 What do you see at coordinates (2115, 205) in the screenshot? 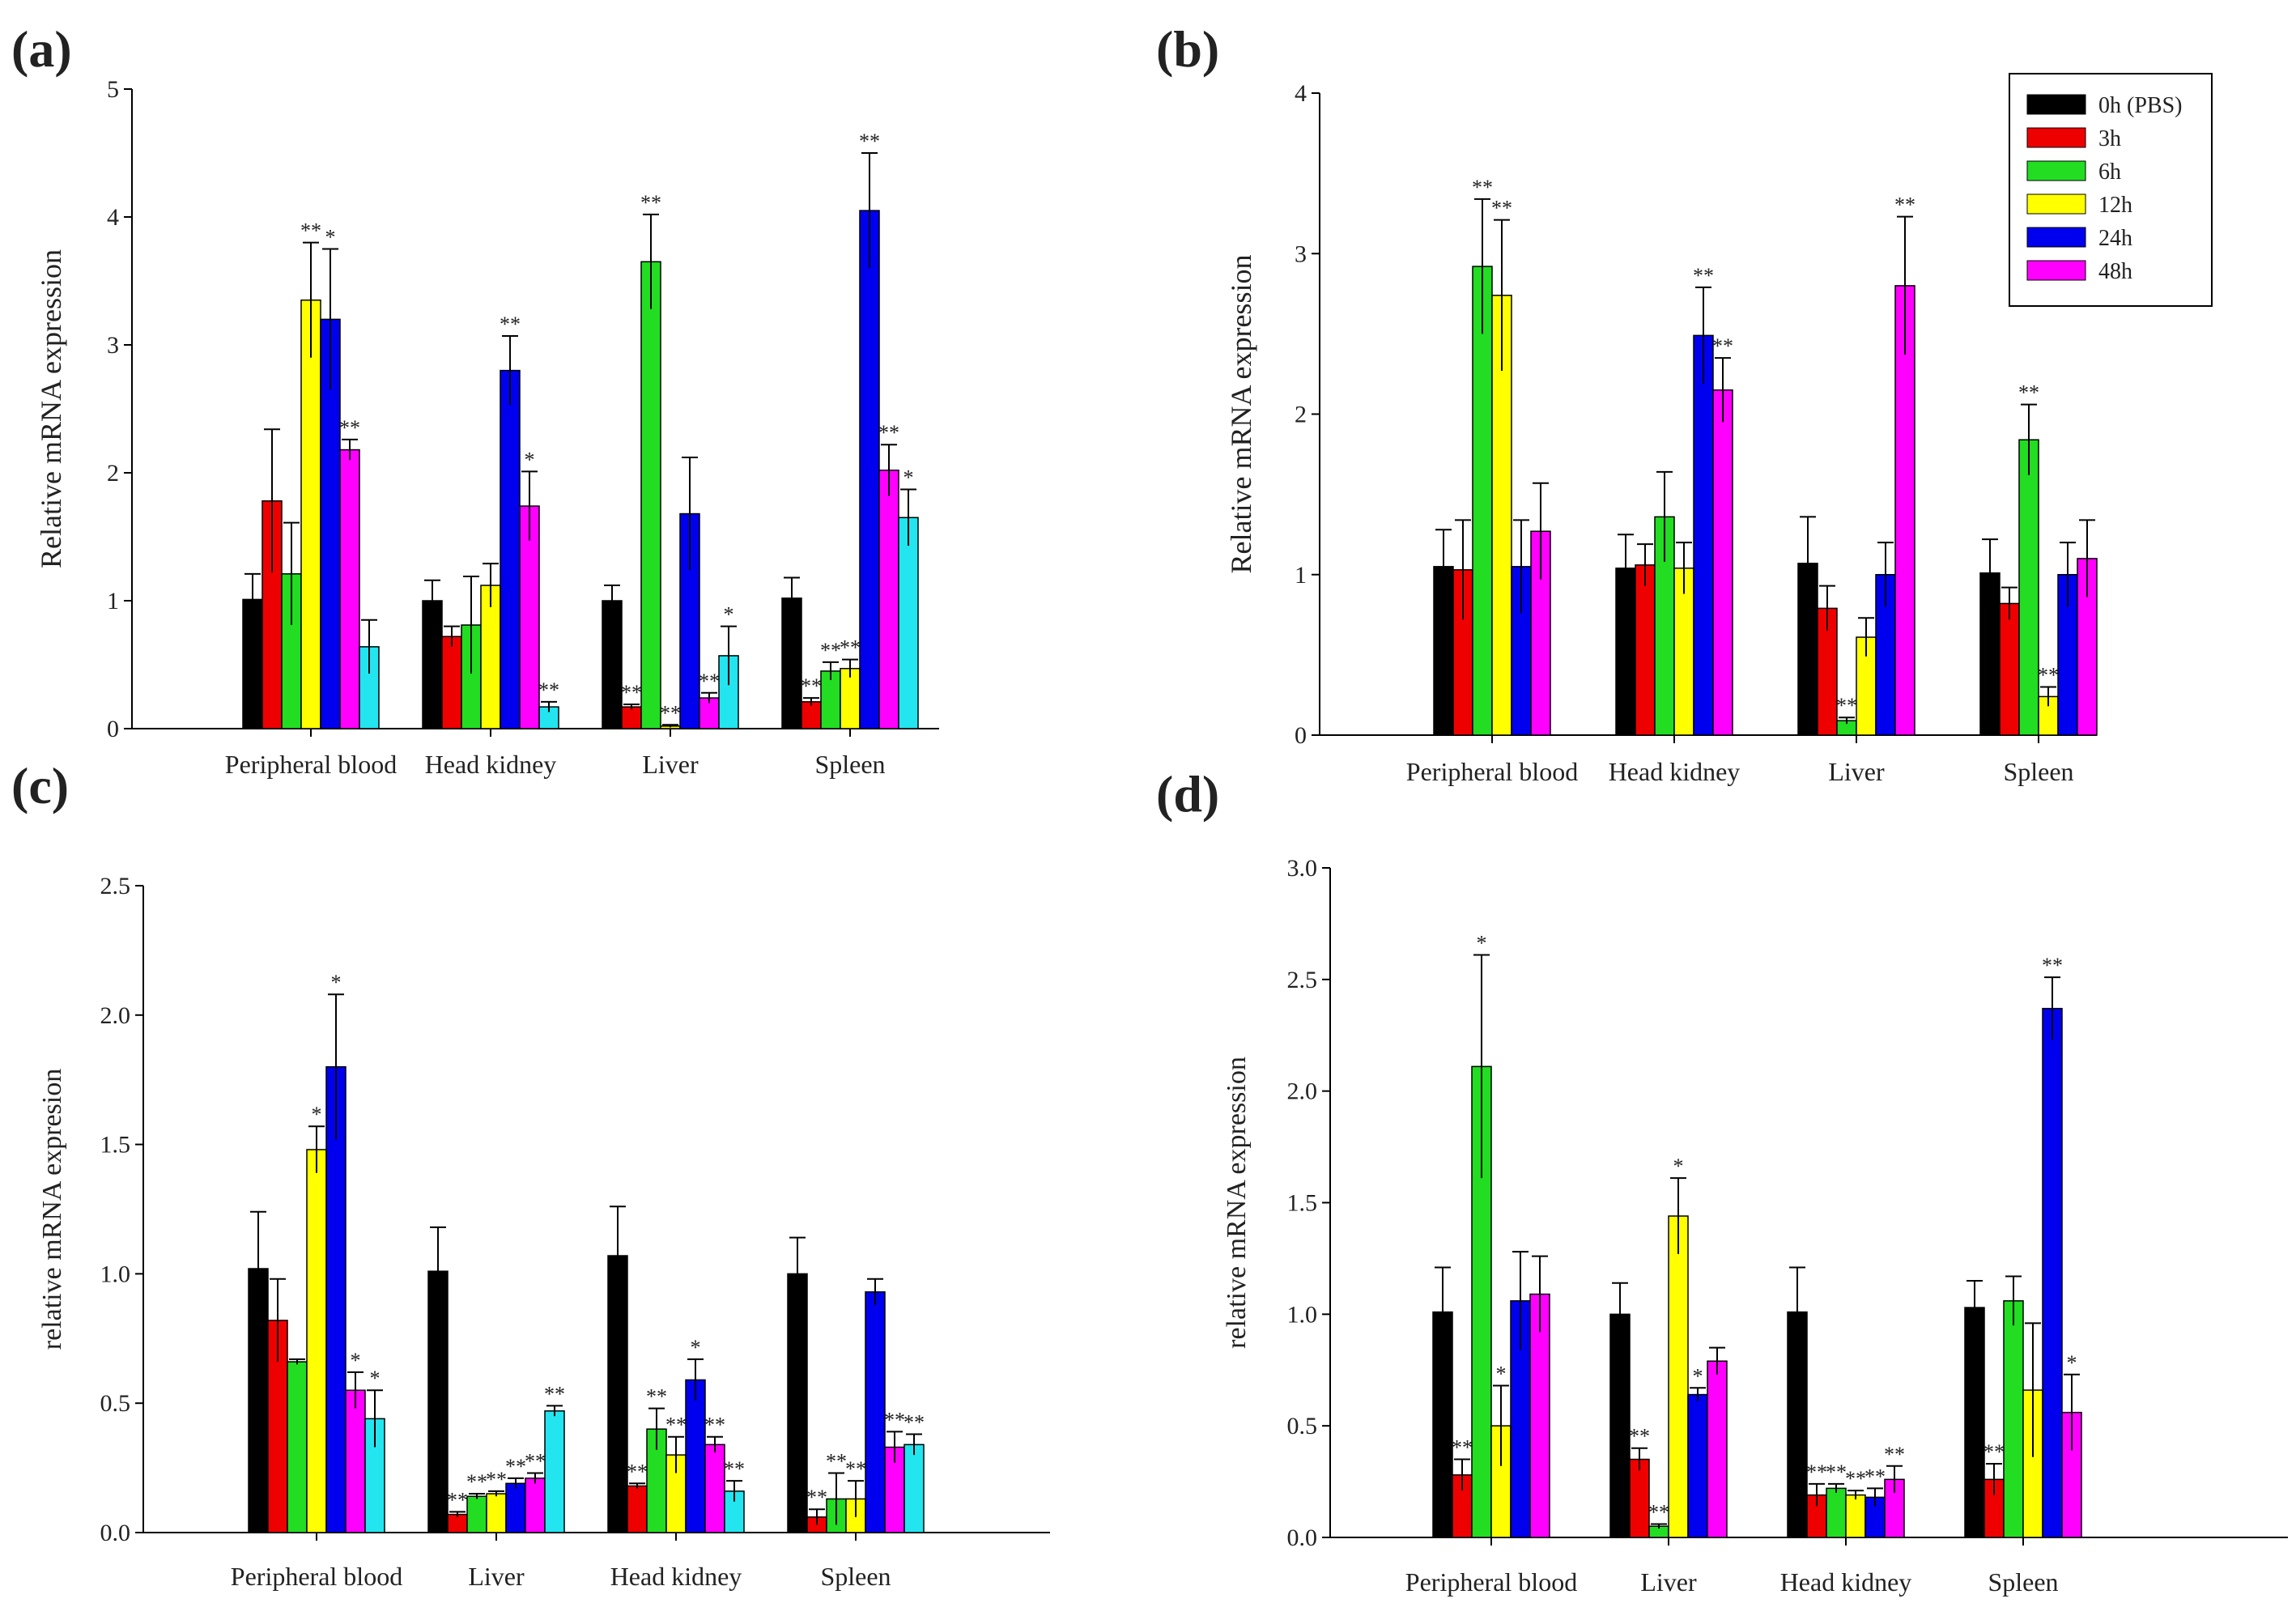
I see `legend-label: 12h` at bounding box center [2115, 205].